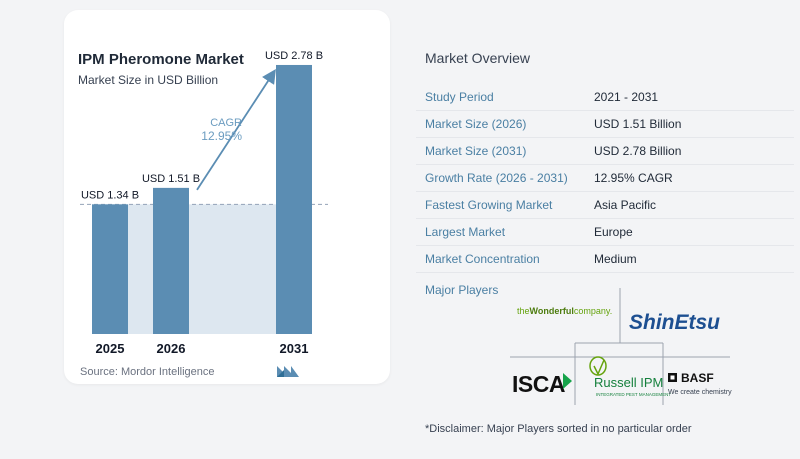  What do you see at coordinates (538, 384) in the screenshot?
I see `isca-text: ISCA` at bounding box center [538, 384].